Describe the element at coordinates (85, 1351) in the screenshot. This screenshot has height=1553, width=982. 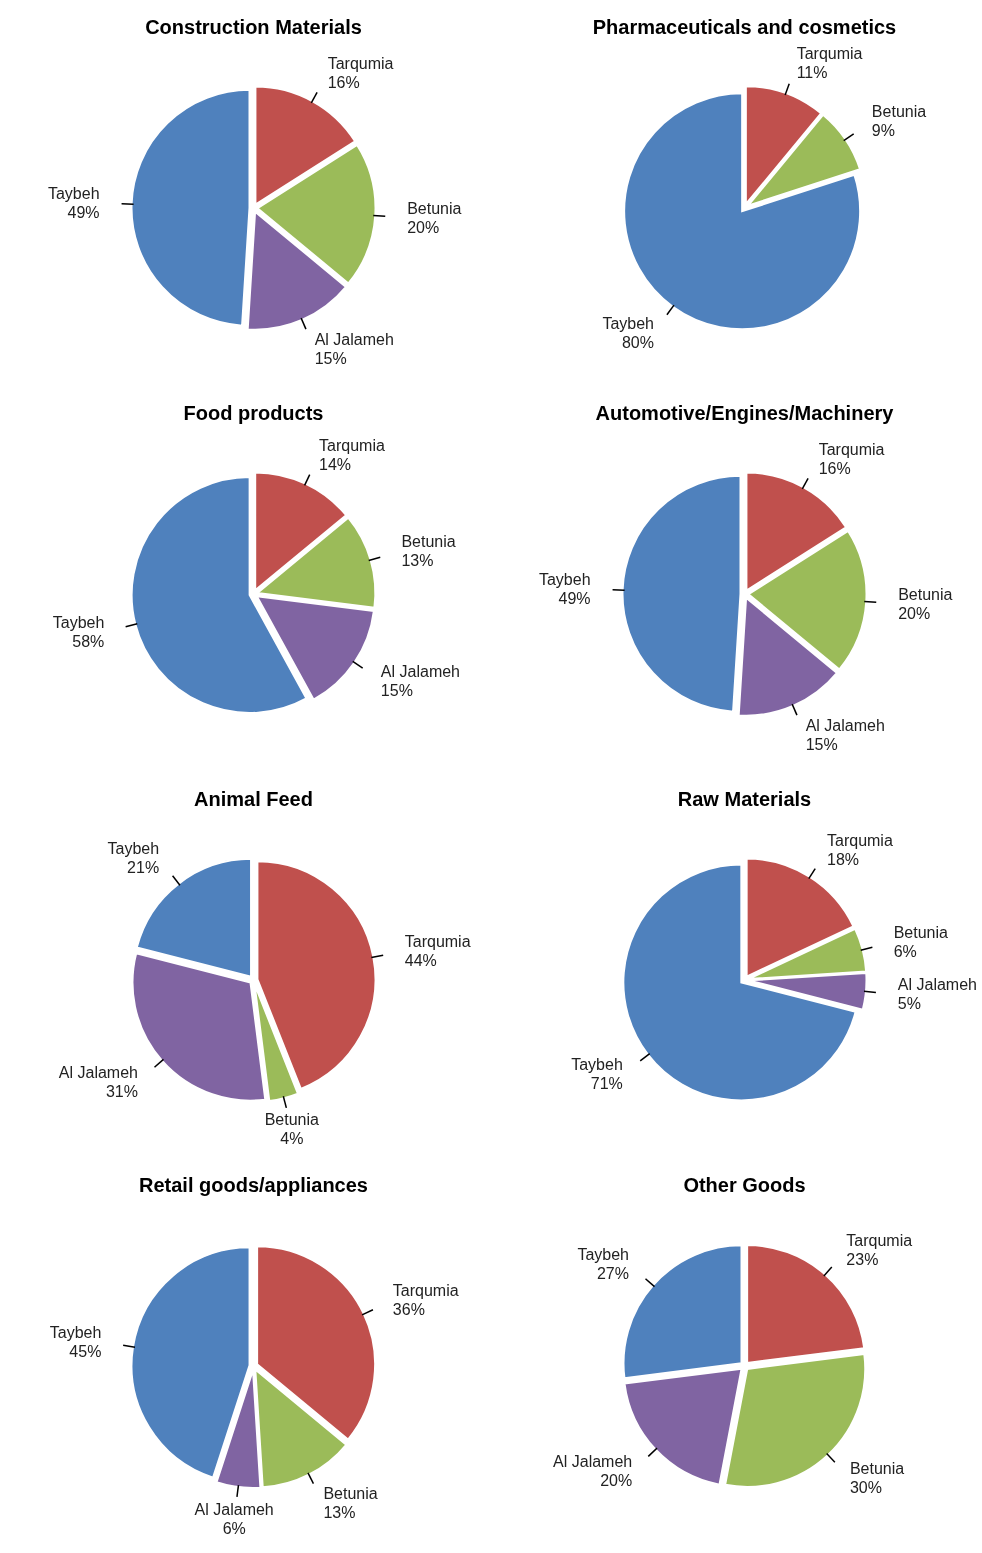
I see `data-label: 45%` at that location.